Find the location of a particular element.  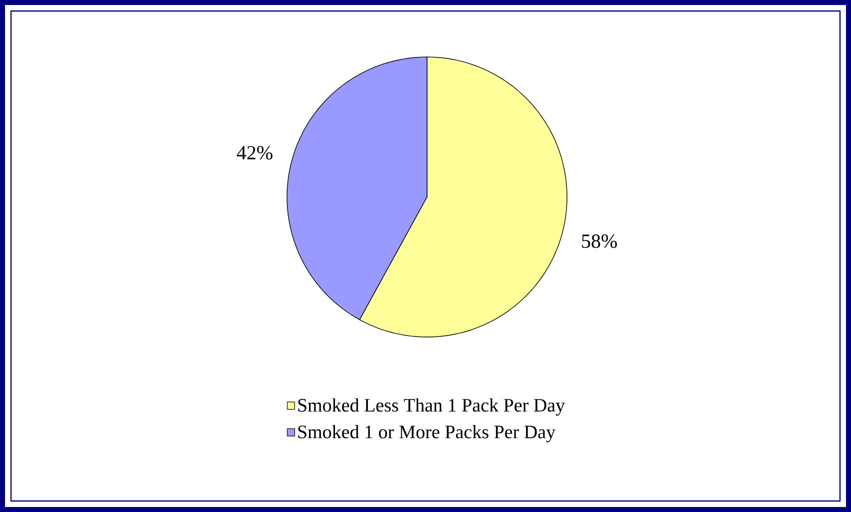

data-label: 58% is located at coordinates (599, 241).